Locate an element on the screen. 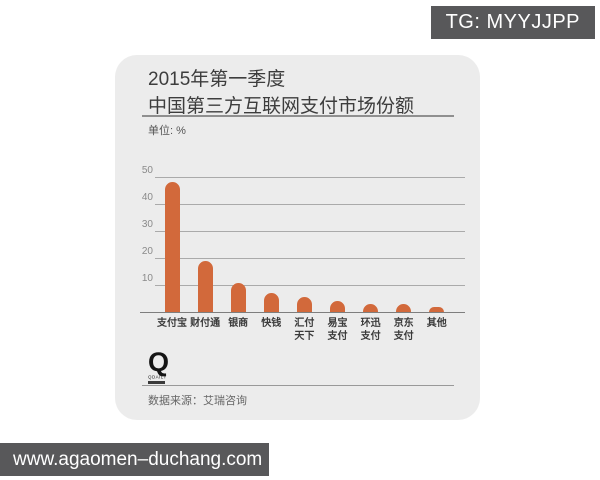  qdaily-logo-caption-bar is located at coordinates (156, 382).